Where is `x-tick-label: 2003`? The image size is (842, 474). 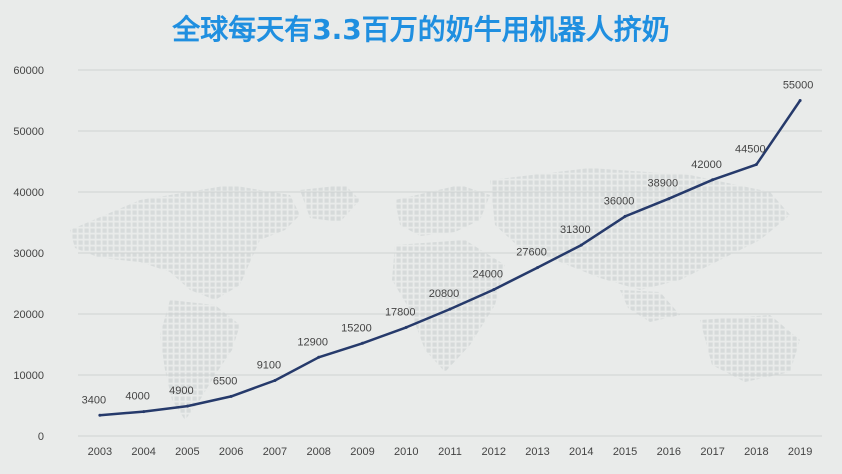 x-tick-label: 2003 is located at coordinates (100, 452).